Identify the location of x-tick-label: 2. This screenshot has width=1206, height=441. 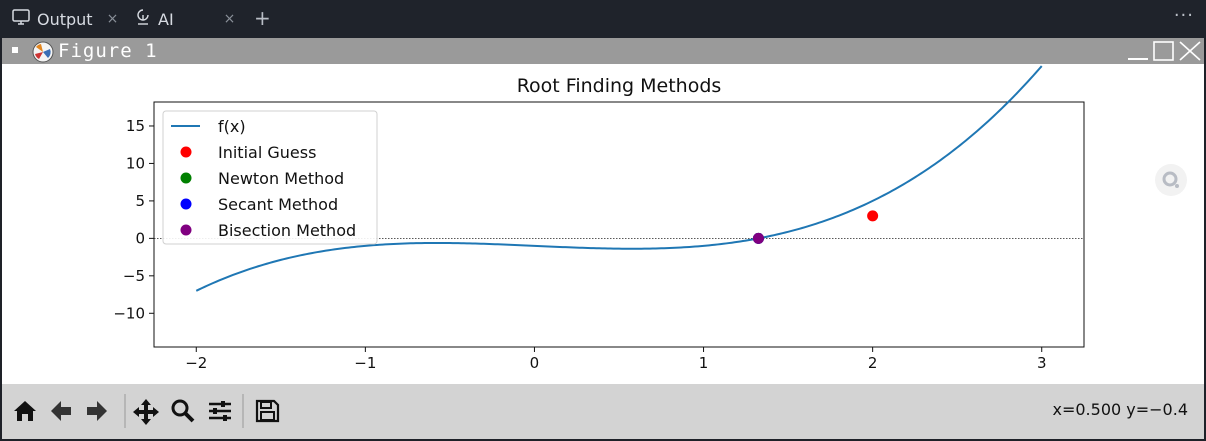
(873, 363).